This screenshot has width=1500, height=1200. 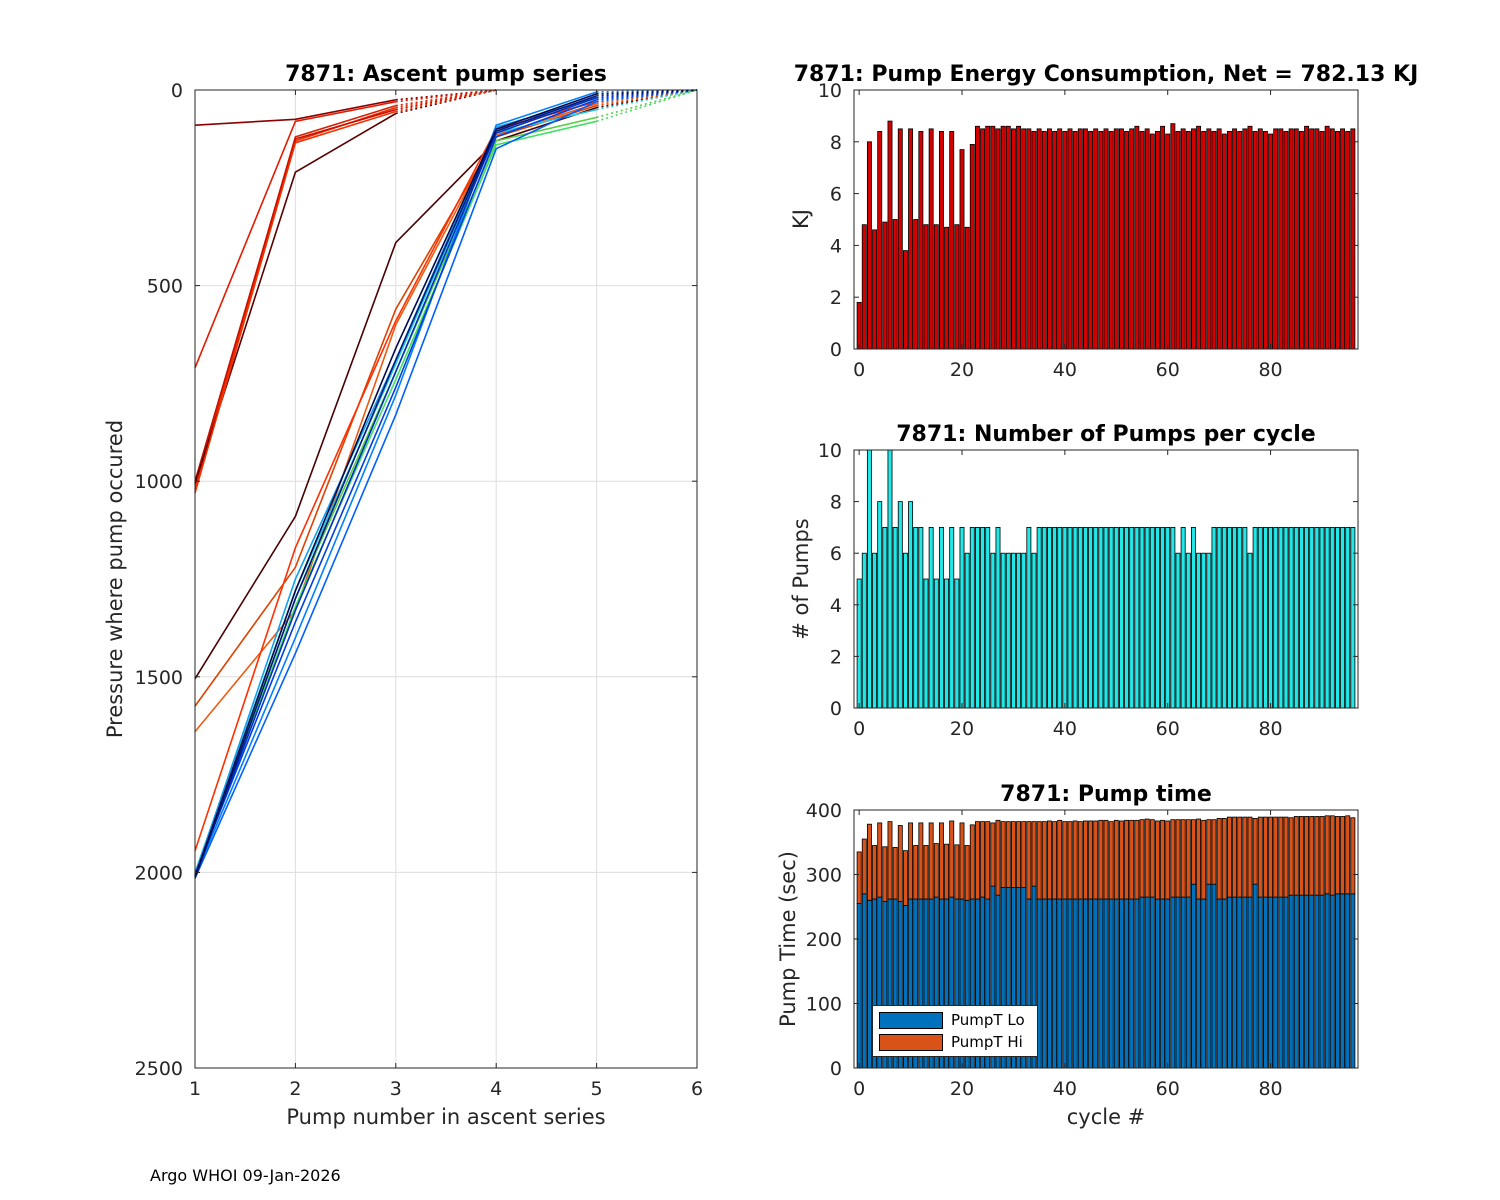 What do you see at coordinates (446, 74) in the screenshot?
I see `ascent-title: 7871: Ascent pump series` at bounding box center [446, 74].